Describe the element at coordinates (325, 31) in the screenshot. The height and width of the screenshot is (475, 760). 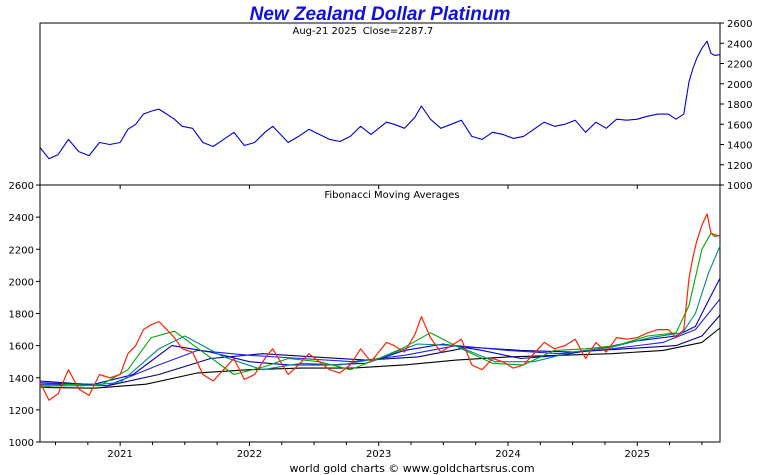
I see `chart-date-label: Aug-21 2025` at that location.